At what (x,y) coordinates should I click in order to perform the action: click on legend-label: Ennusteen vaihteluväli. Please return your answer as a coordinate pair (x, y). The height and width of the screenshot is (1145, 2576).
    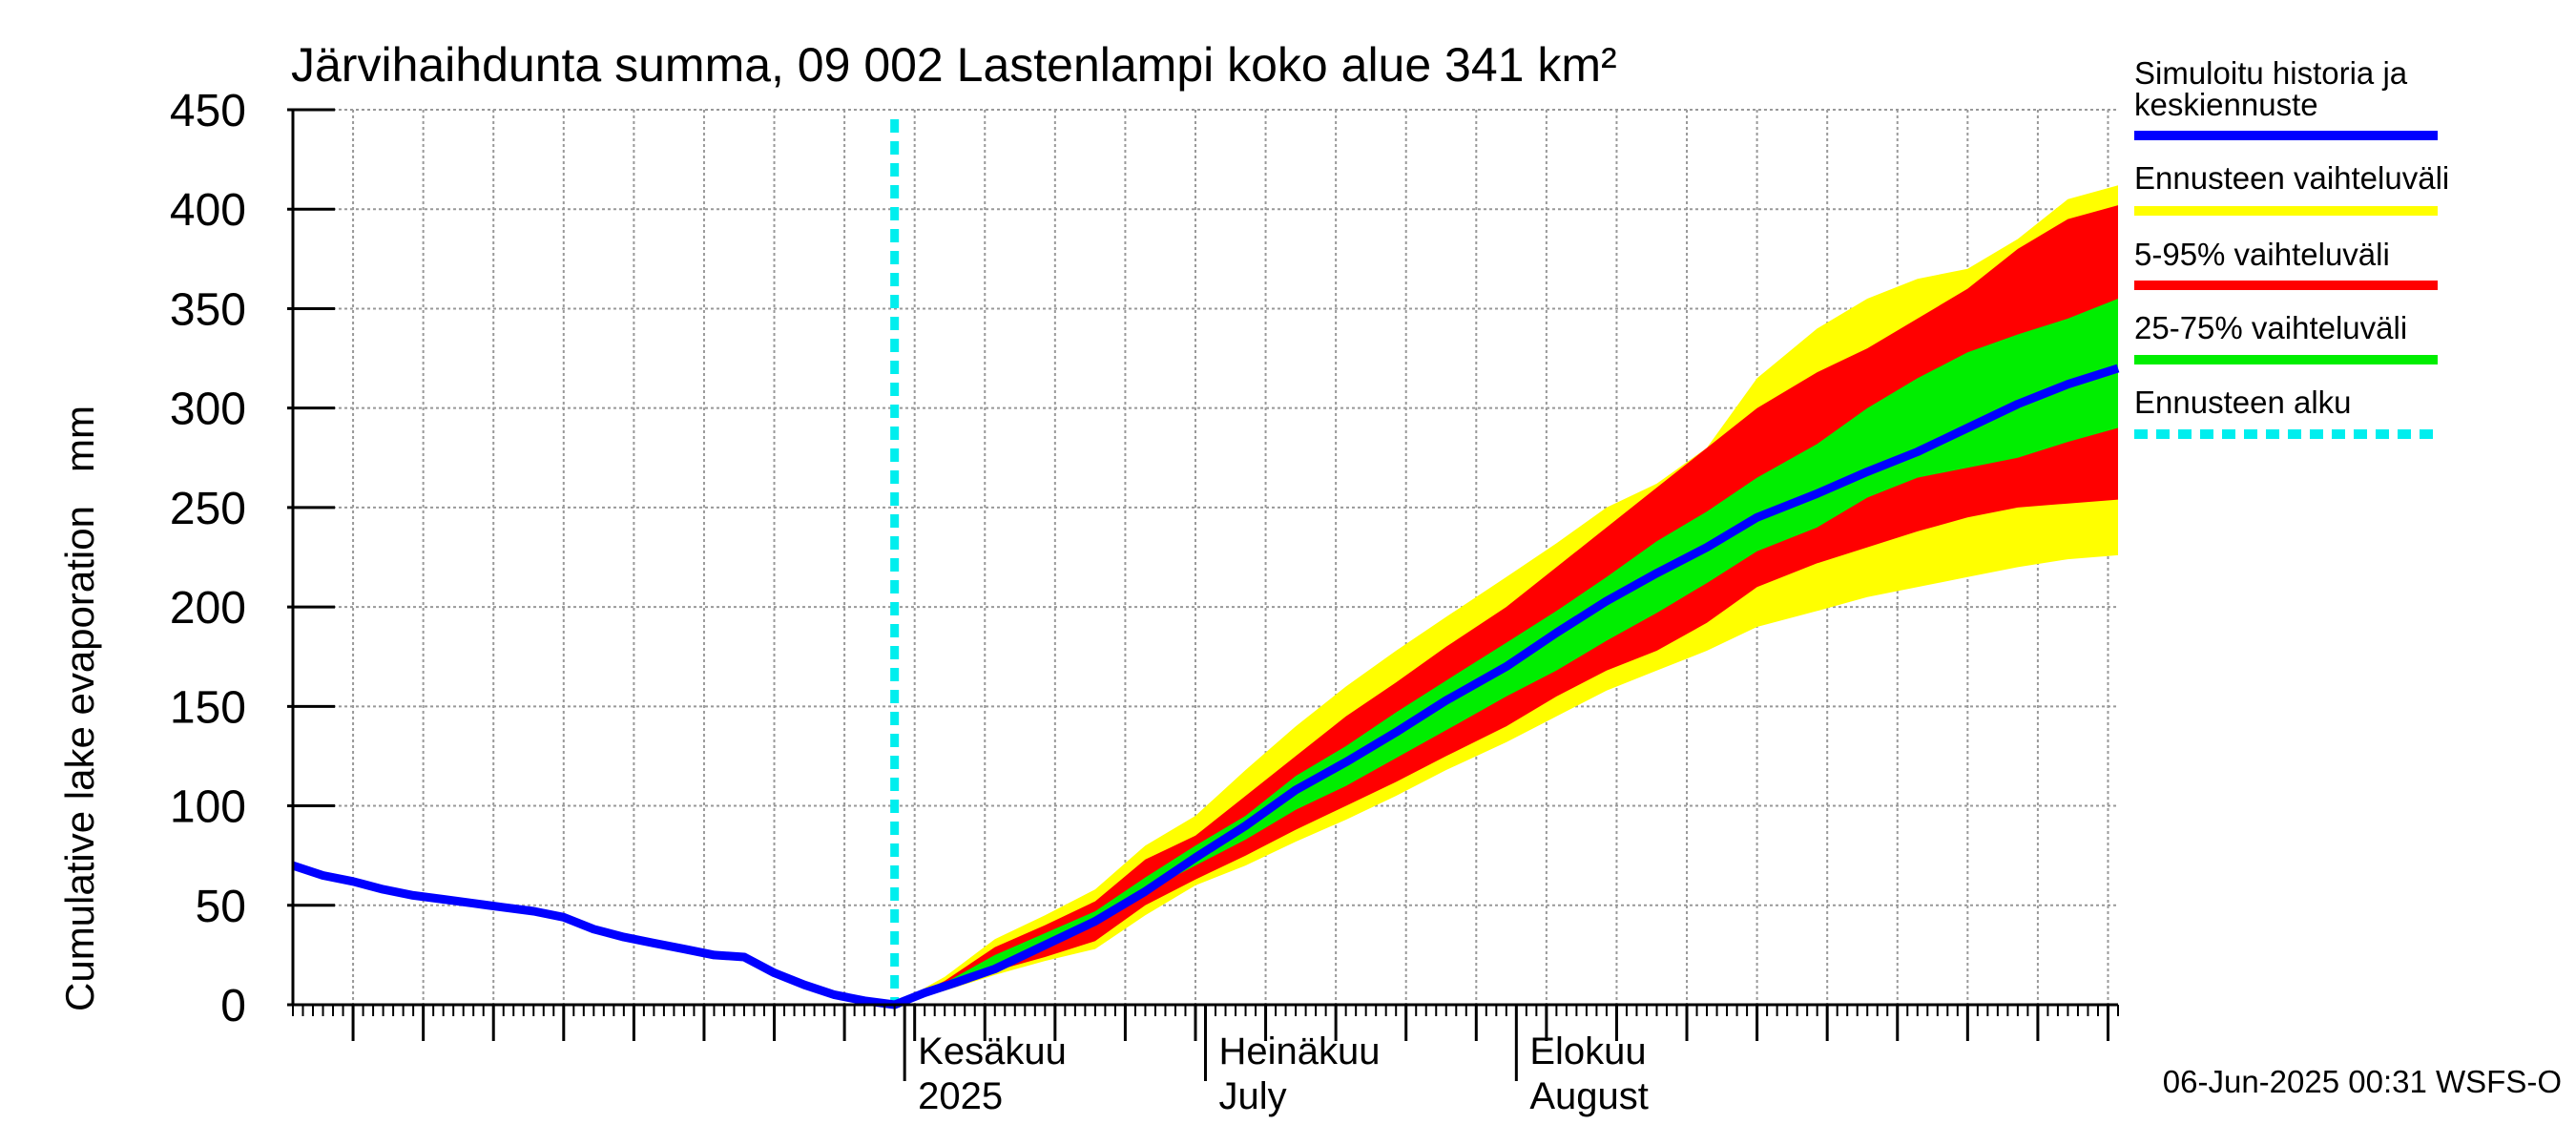
    Looking at the image, I should click on (2291, 178).